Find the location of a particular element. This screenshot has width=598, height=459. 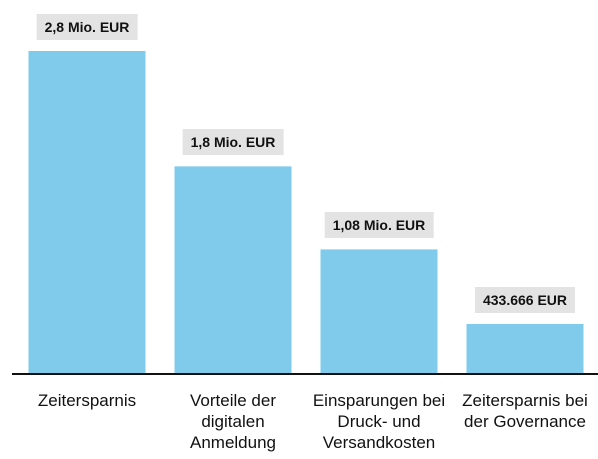

value-label: 1,08 Mio. EUR is located at coordinates (379, 225).